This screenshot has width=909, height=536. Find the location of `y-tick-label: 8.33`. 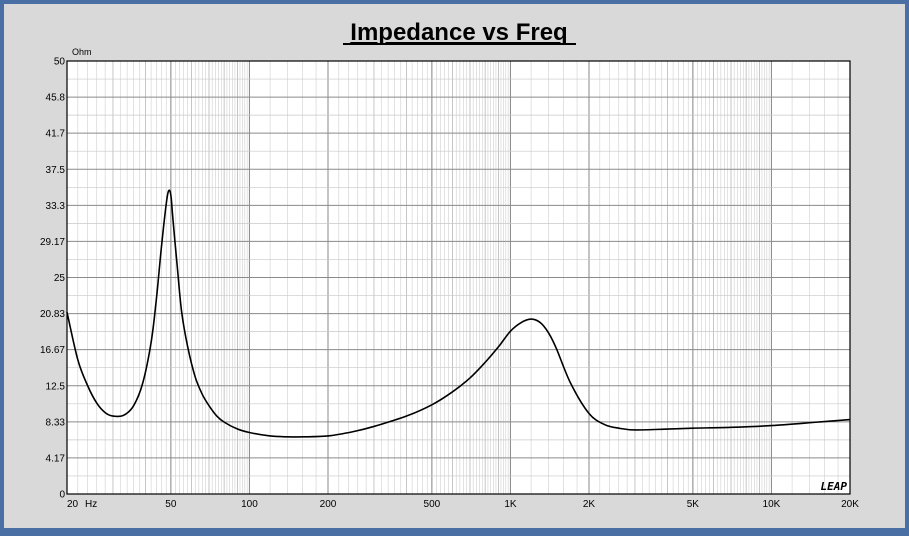

y-tick-label: 8.33 is located at coordinates (56, 422).